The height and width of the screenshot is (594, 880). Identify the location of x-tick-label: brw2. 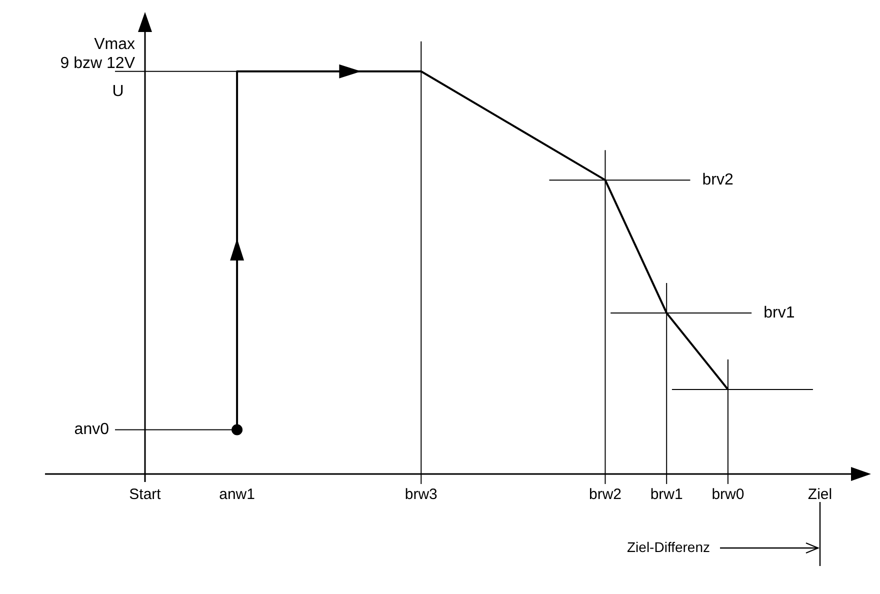
(605, 495).